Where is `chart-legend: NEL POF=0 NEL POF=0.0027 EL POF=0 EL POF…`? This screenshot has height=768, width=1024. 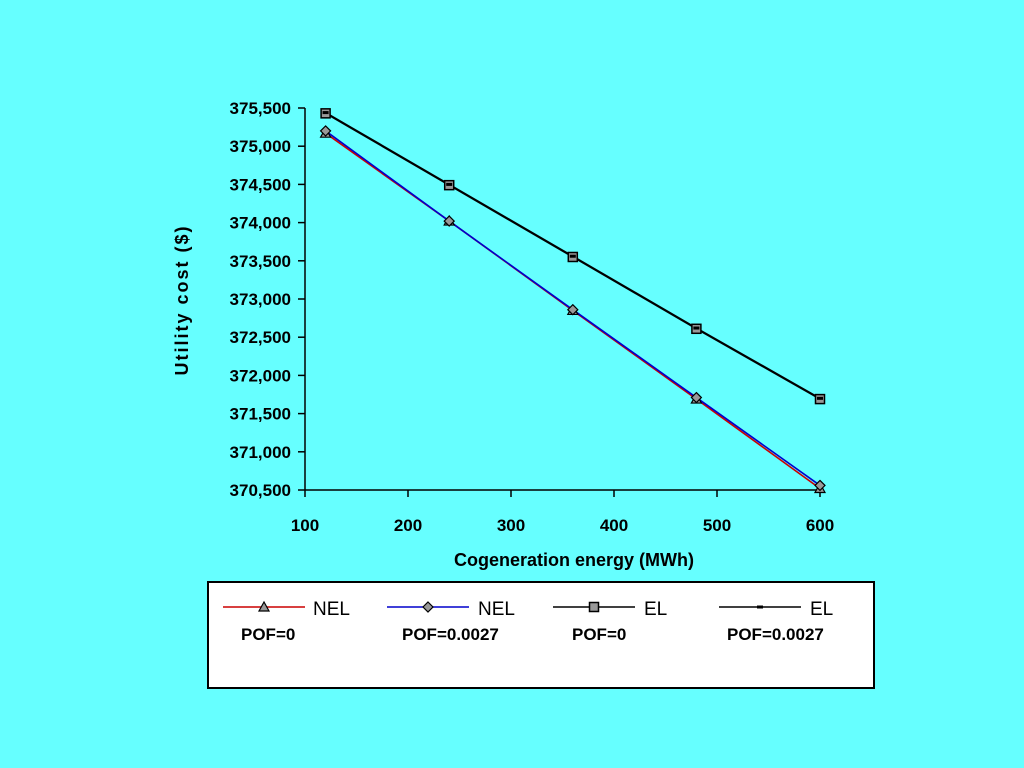
chart-legend: NEL POF=0 NEL POF=0.0027 EL POF=0 EL POF… is located at coordinates (541, 635).